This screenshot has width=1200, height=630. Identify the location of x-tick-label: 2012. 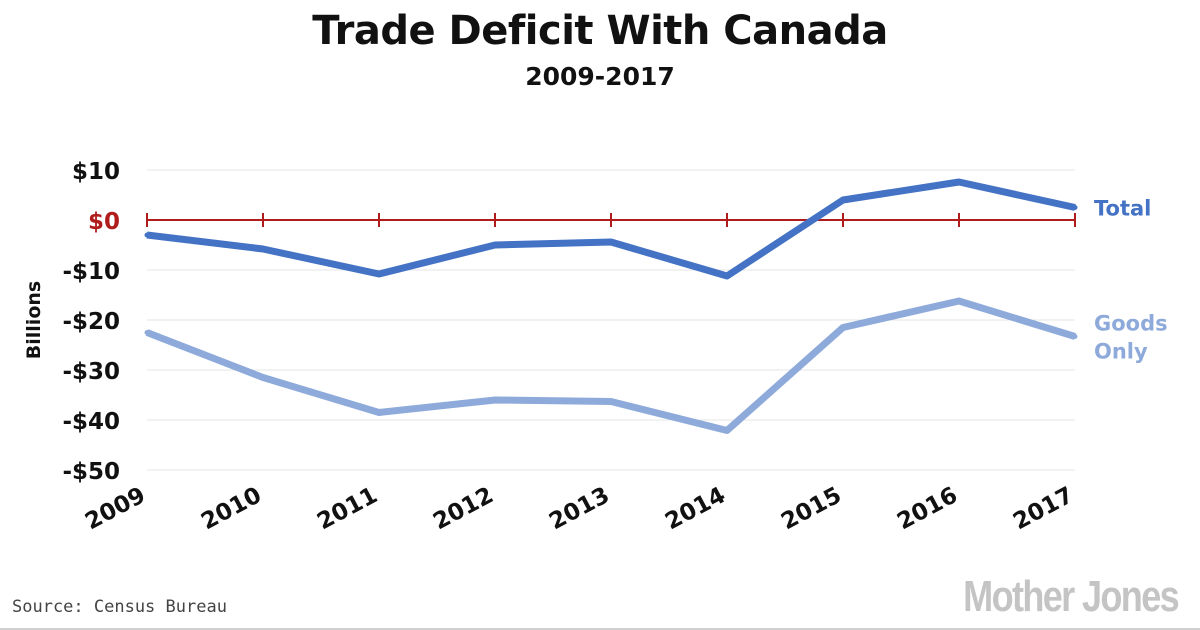
(463, 508).